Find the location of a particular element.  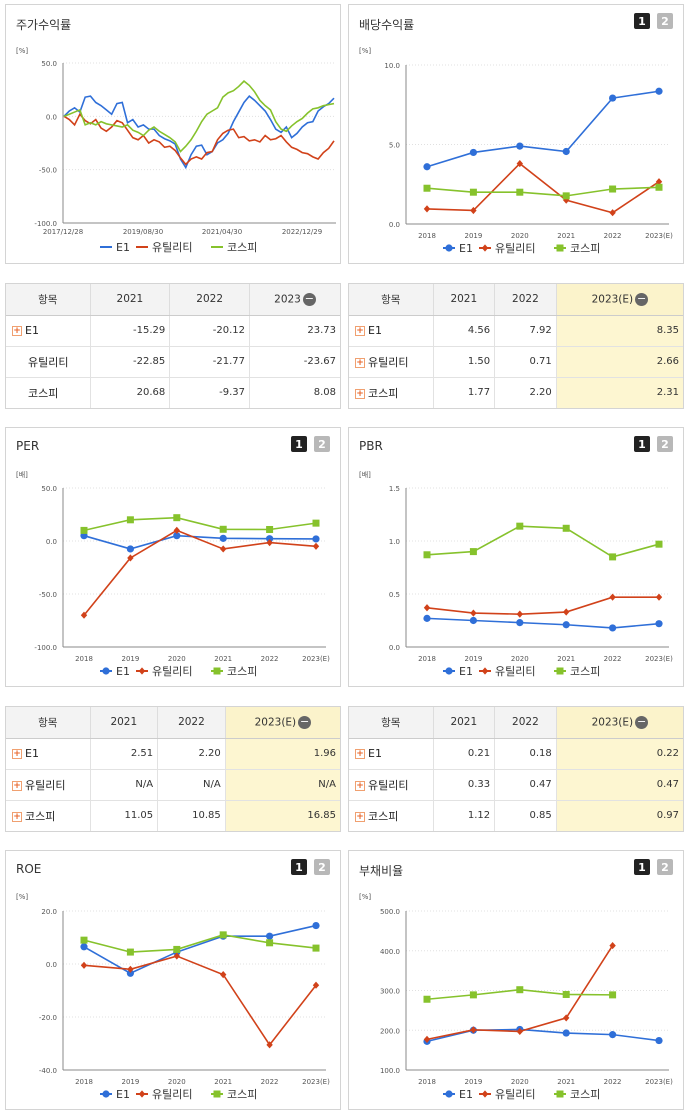

cell: 0.18 is located at coordinates (525, 753).